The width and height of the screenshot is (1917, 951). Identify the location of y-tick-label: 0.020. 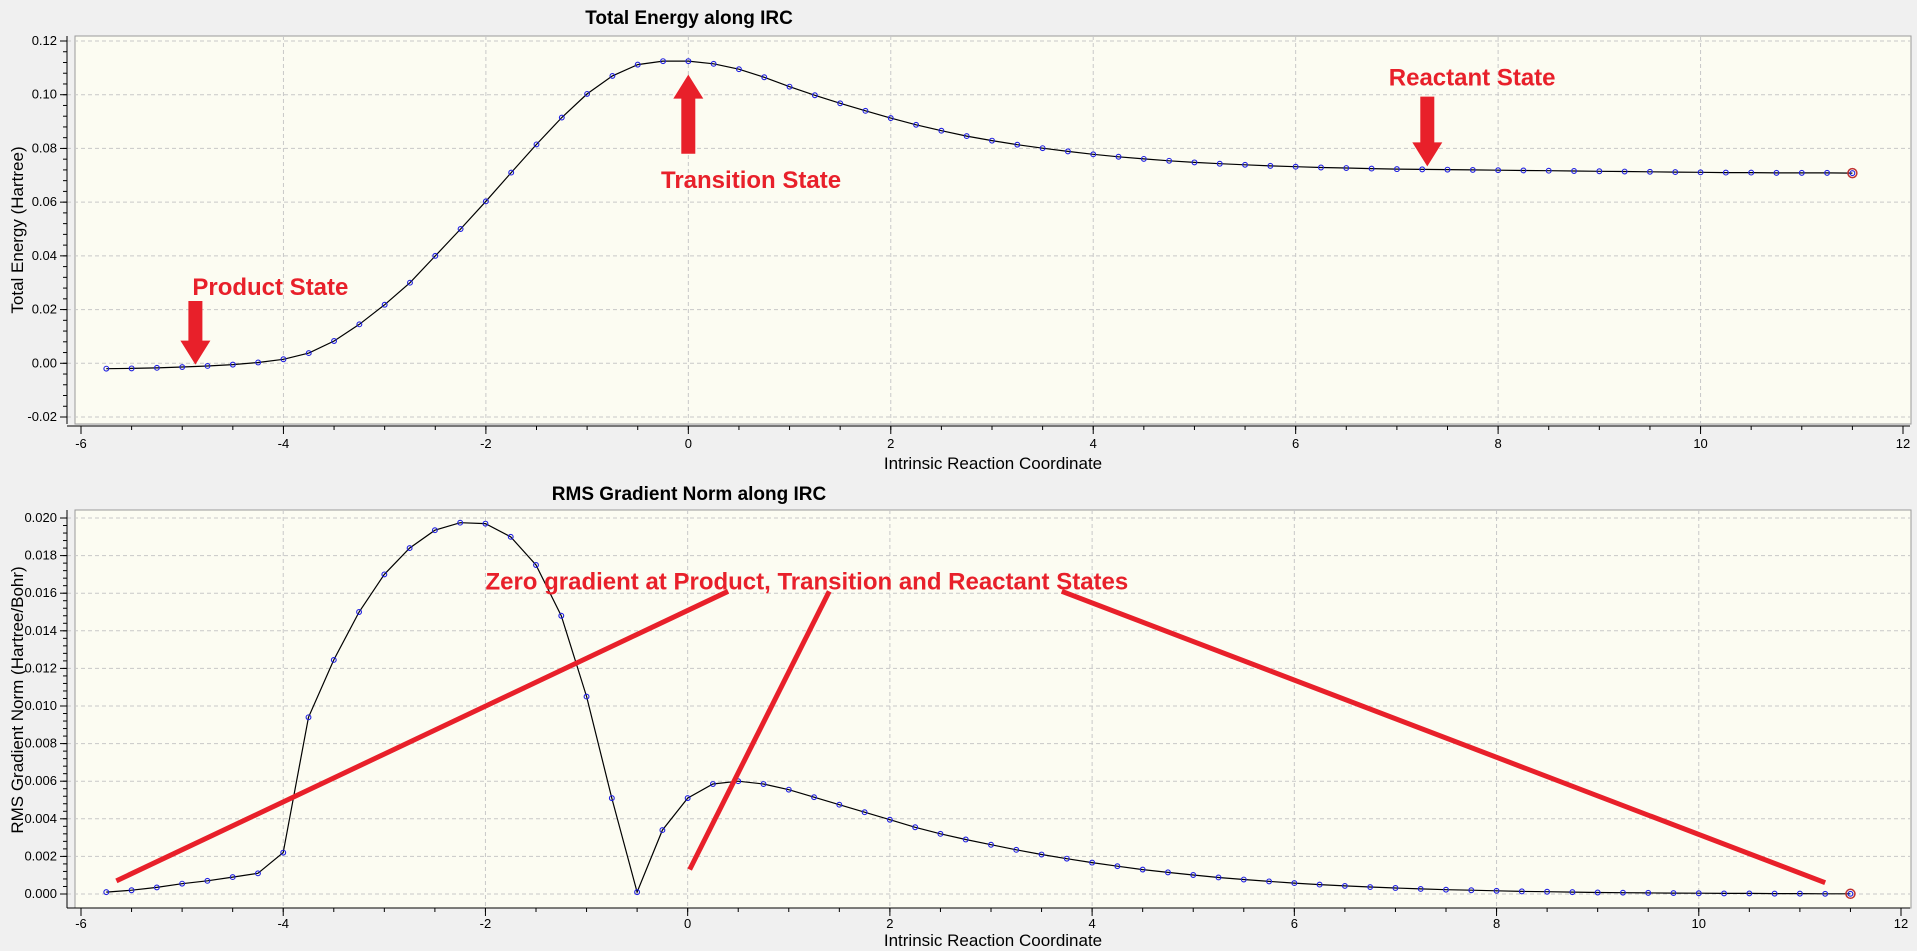
(40, 517).